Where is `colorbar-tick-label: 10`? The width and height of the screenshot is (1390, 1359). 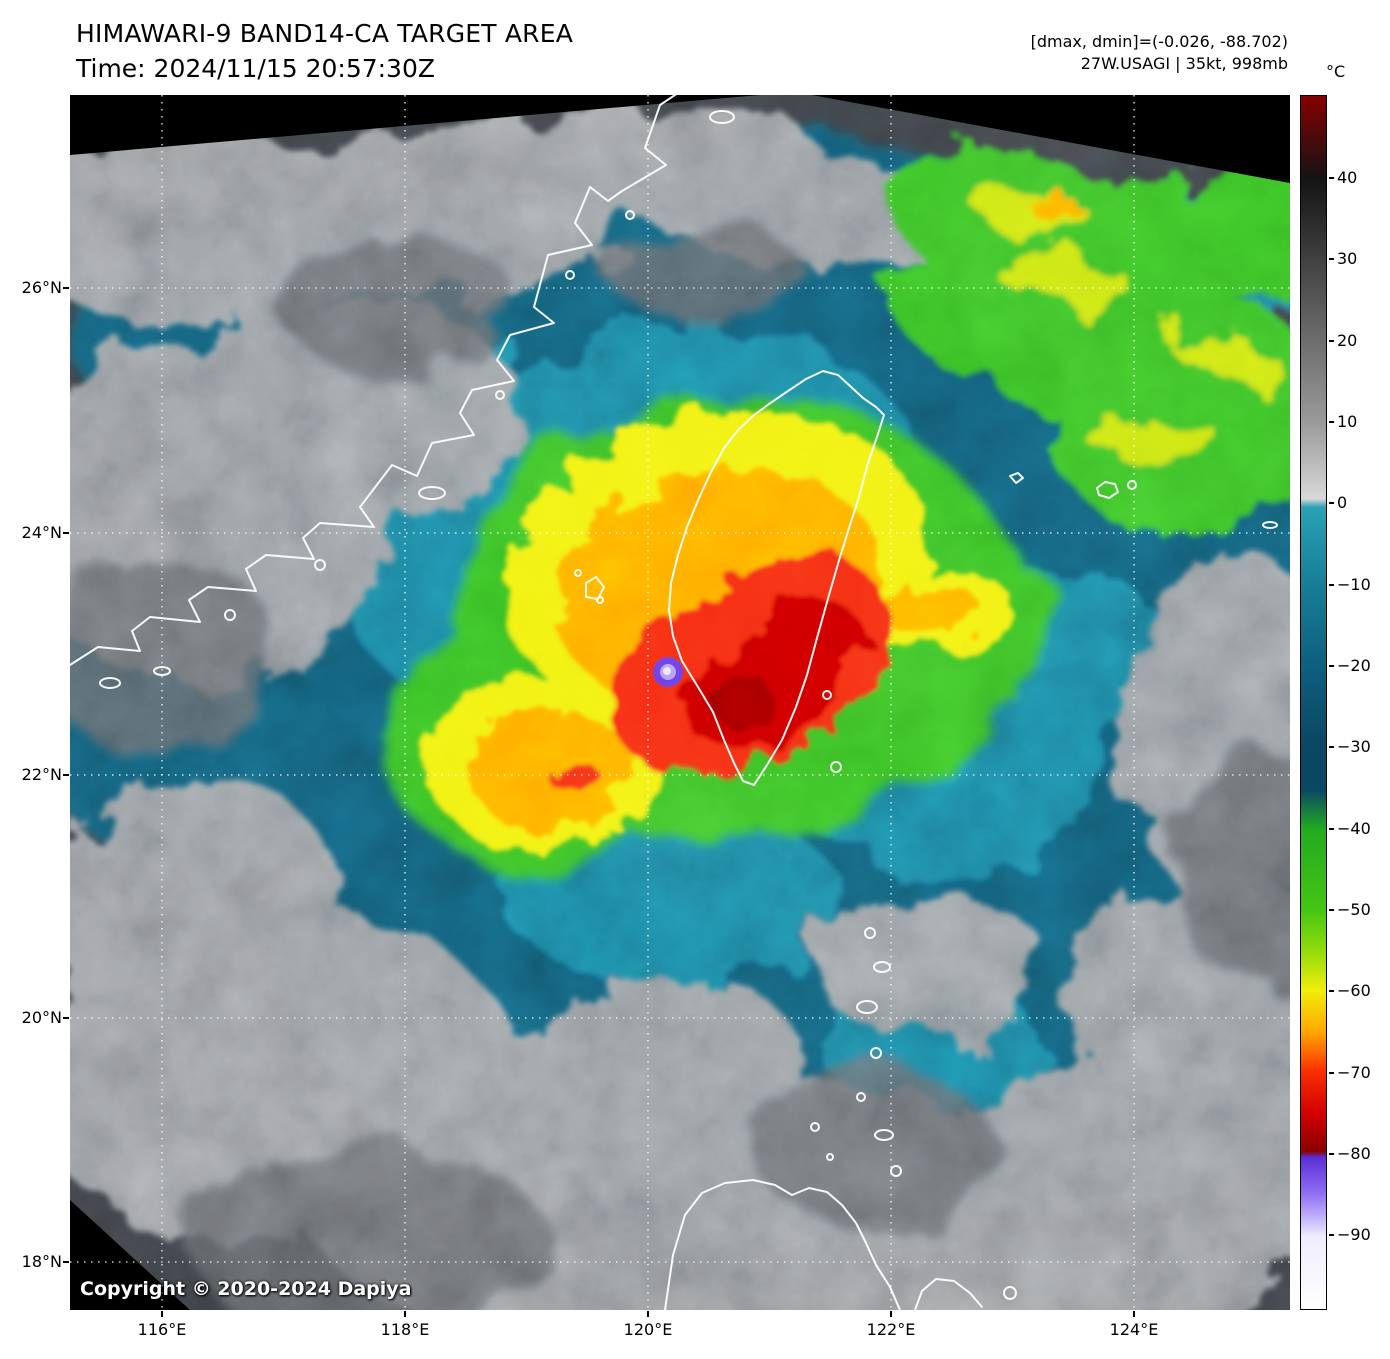 colorbar-tick-label: 10 is located at coordinates (1347, 421).